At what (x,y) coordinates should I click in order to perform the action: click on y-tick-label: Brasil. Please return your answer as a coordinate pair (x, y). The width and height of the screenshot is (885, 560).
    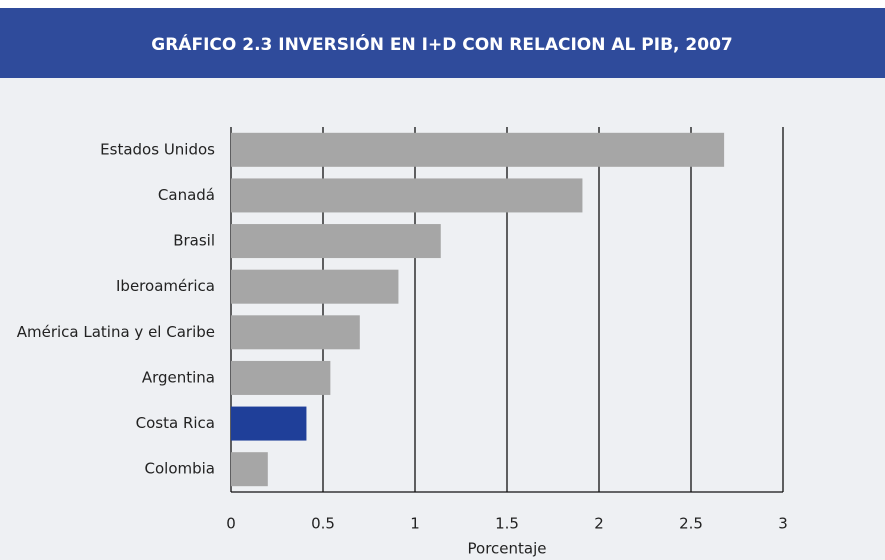
    Looking at the image, I should click on (194, 241).